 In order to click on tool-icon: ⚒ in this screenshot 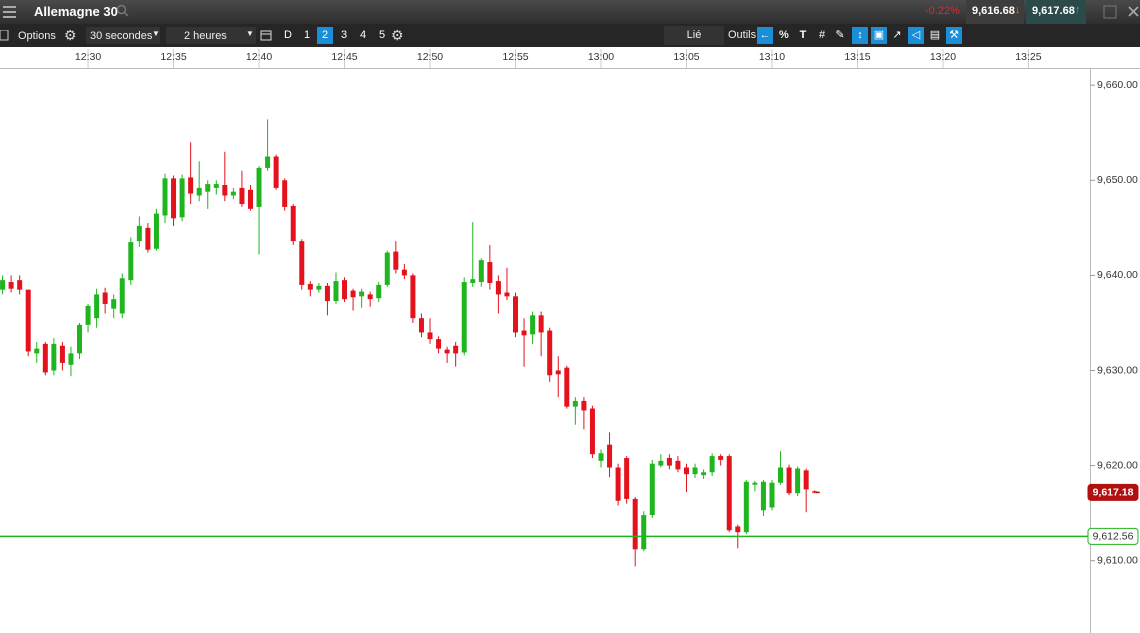, I will do `click(954, 35)`.